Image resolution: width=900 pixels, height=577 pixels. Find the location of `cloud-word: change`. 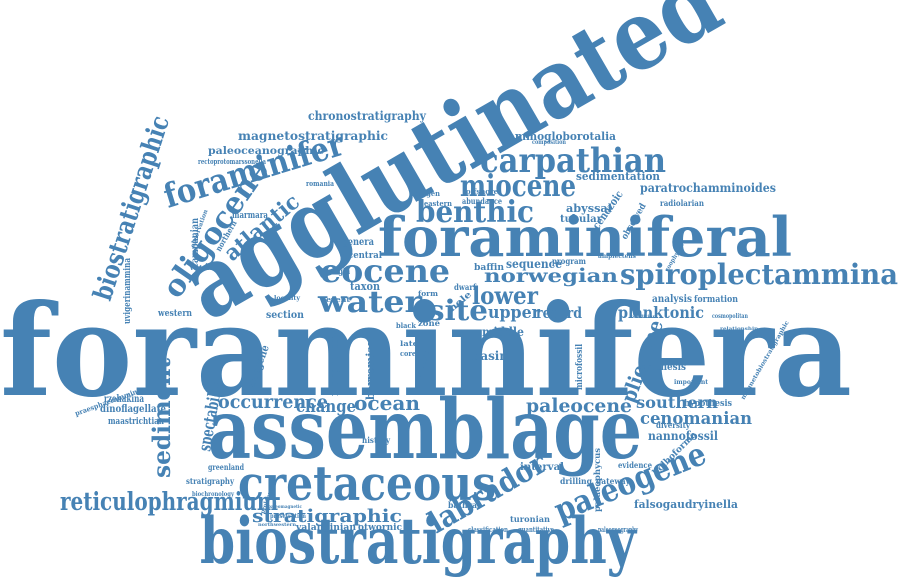

cloud-word: change is located at coordinates (326, 407).